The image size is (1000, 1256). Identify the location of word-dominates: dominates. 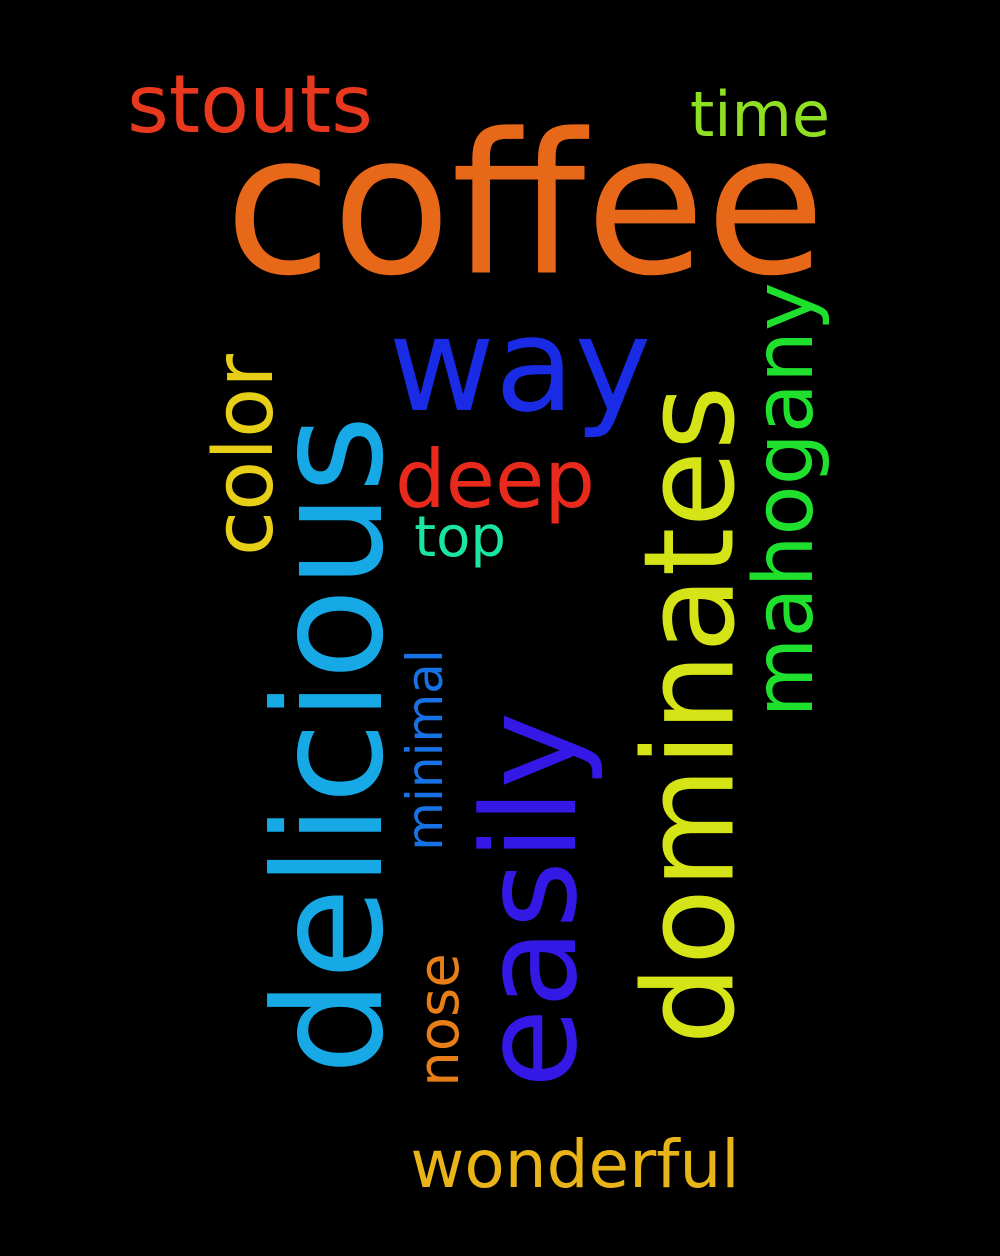
(690, 715).